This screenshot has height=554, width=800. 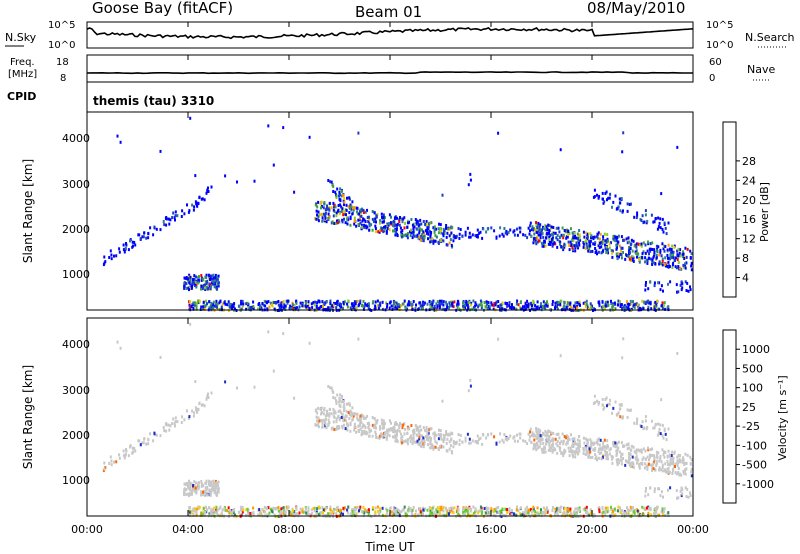 I want to click on power-ytick-1000: 1000, so click(x=76, y=274).